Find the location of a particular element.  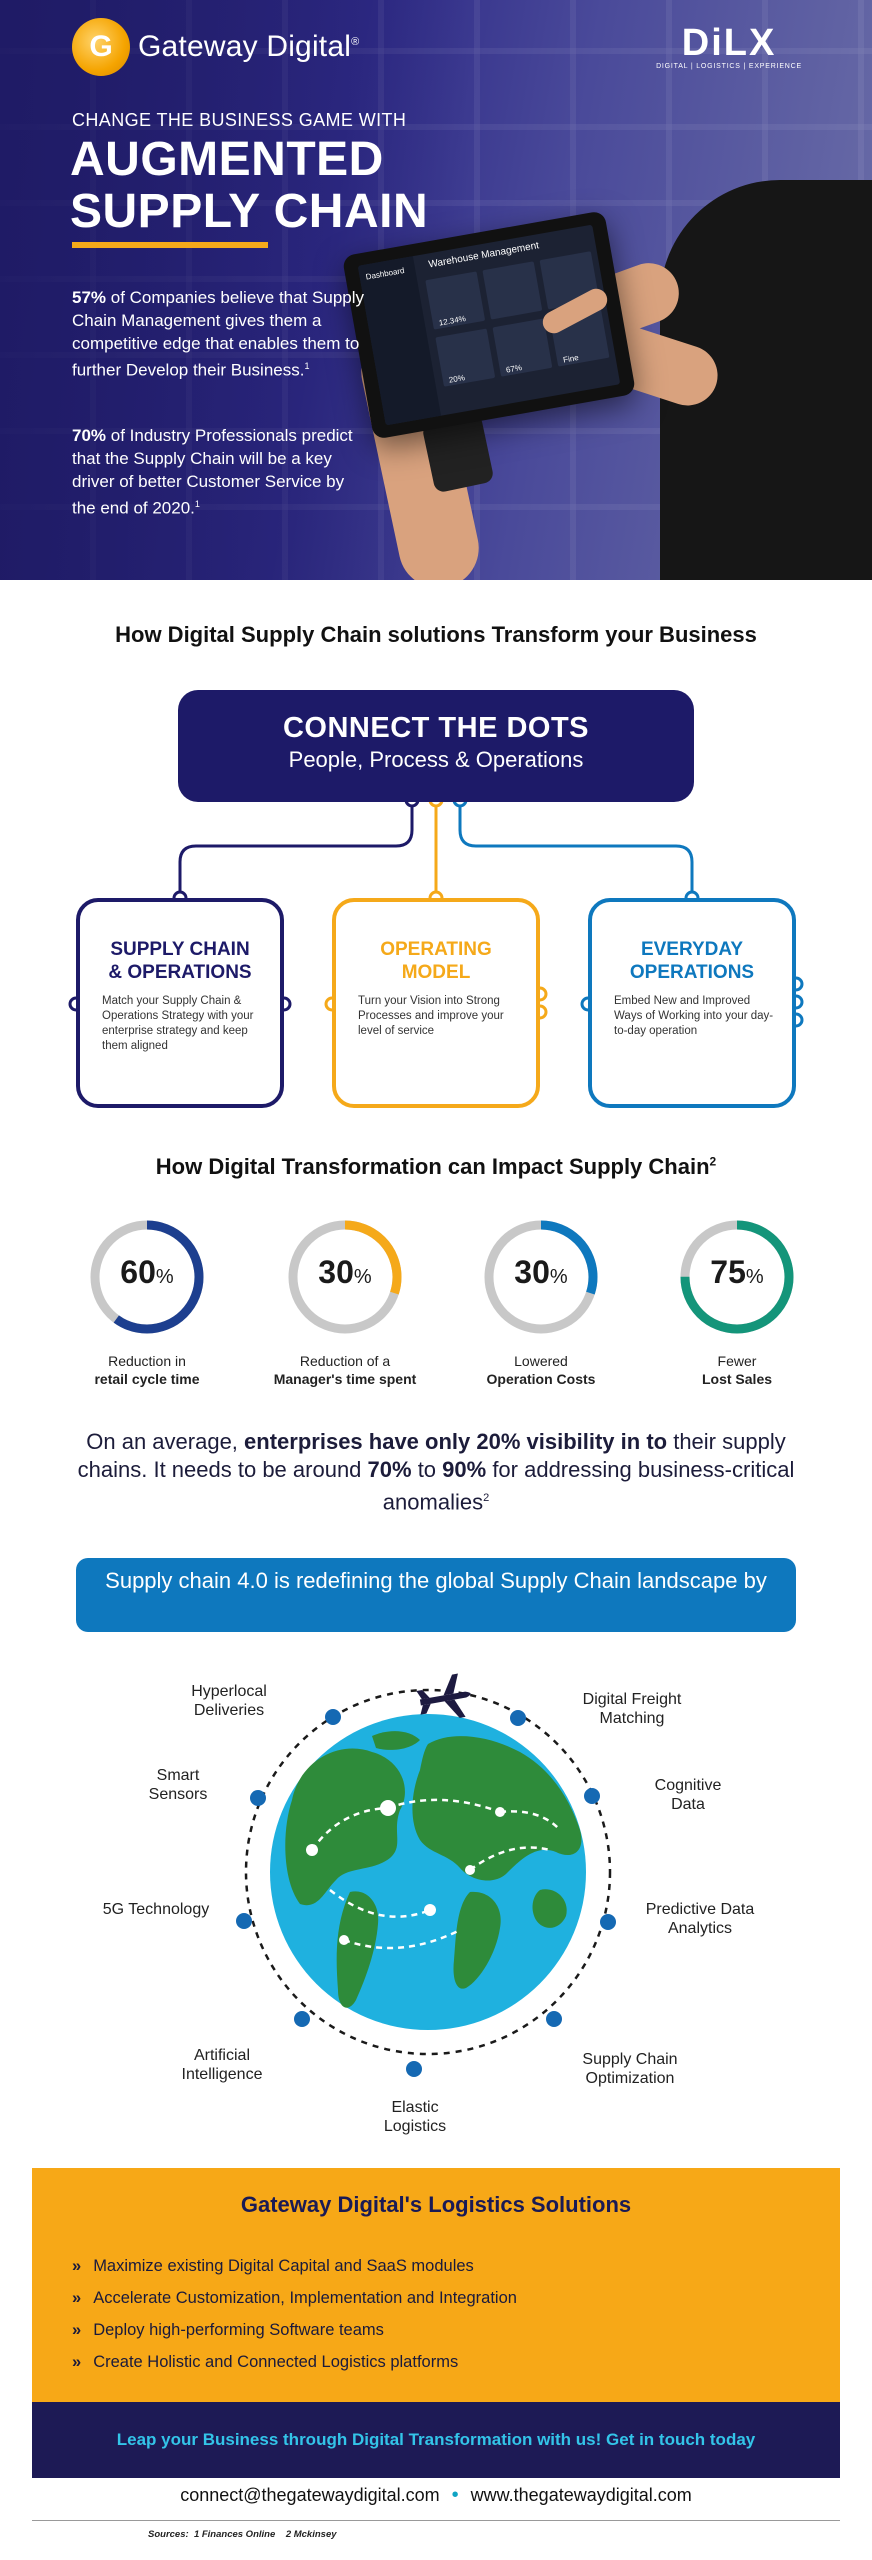

airplane-icon is located at coordinates (443, 1695).